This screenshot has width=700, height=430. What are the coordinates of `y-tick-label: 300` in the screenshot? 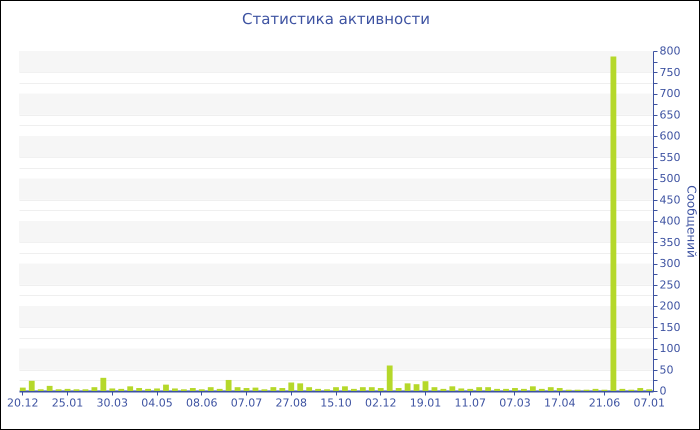 It's located at (670, 263).